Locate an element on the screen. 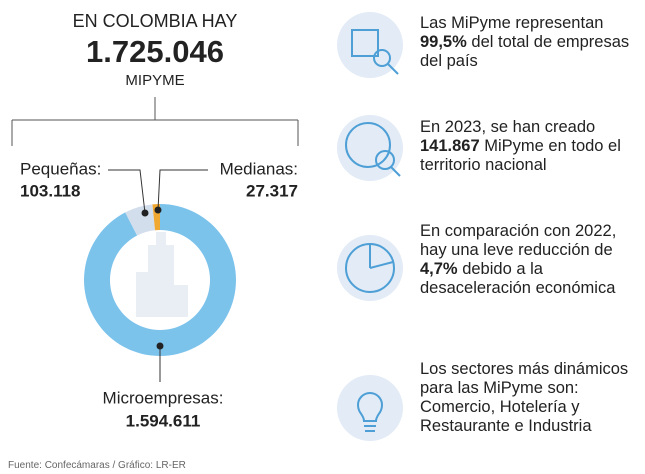 Image resolution: width=645 pixels, height=474 pixels. header-title: EN COLOMBIA HAY is located at coordinates (155, 21).